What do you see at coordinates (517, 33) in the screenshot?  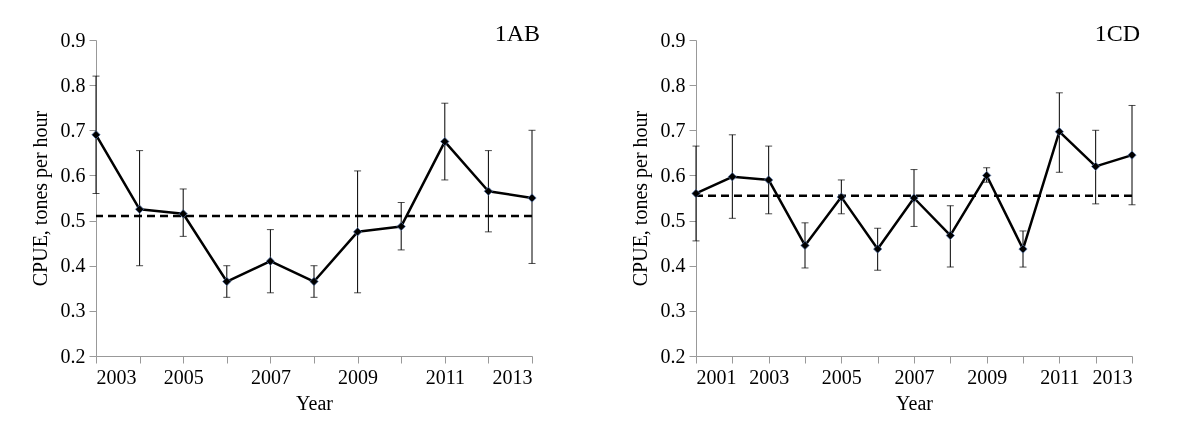 I see `annotation: 1AB` at bounding box center [517, 33].